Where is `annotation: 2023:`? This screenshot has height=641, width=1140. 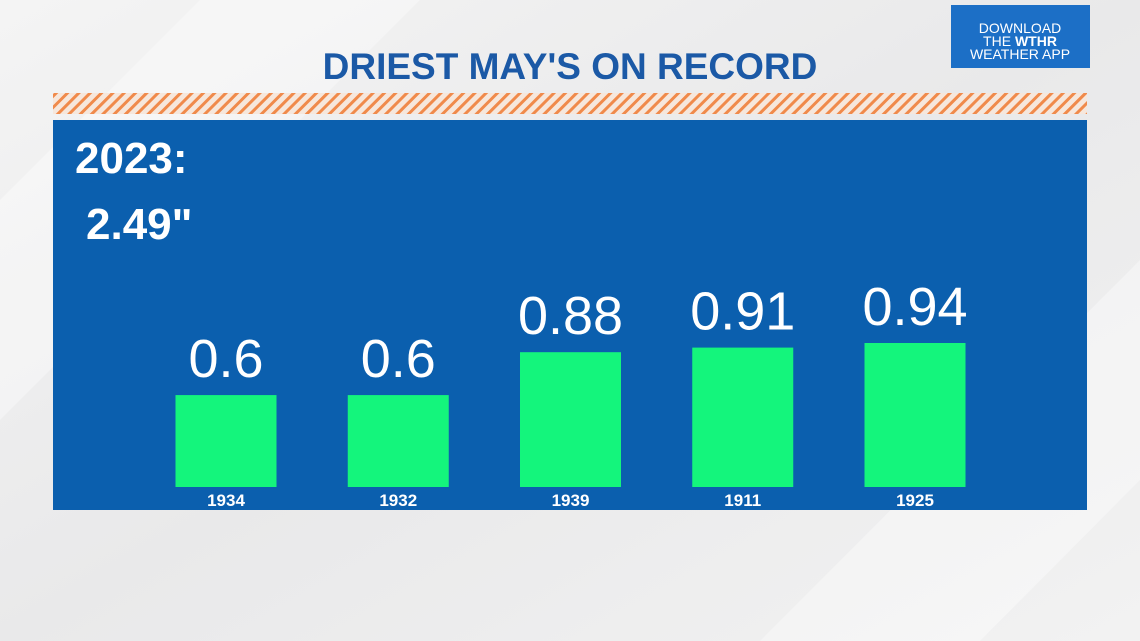 annotation: 2023: is located at coordinates (131, 158).